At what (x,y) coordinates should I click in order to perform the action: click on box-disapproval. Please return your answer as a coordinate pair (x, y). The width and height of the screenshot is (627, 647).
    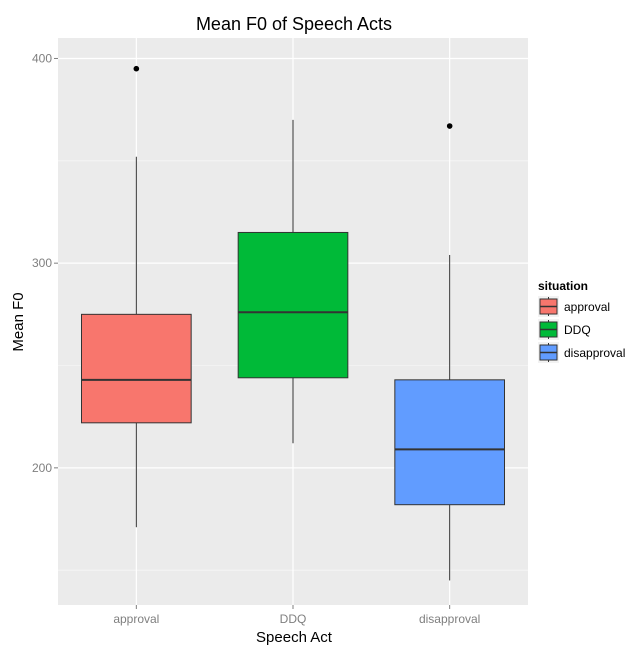
    Looking at the image, I should click on (450, 352).